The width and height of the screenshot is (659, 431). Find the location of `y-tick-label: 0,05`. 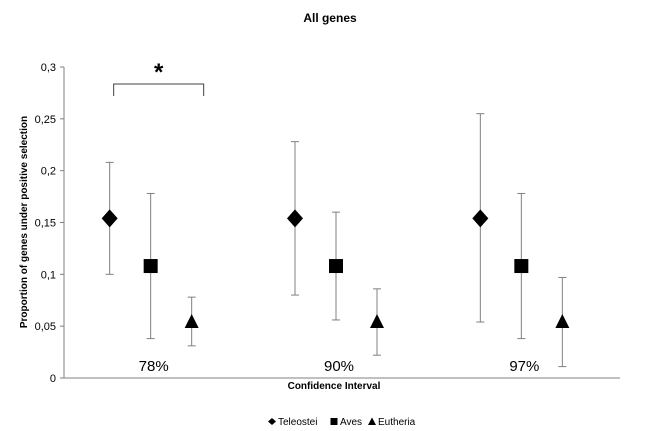

y-tick-label: 0,05 is located at coordinates (45, 327).